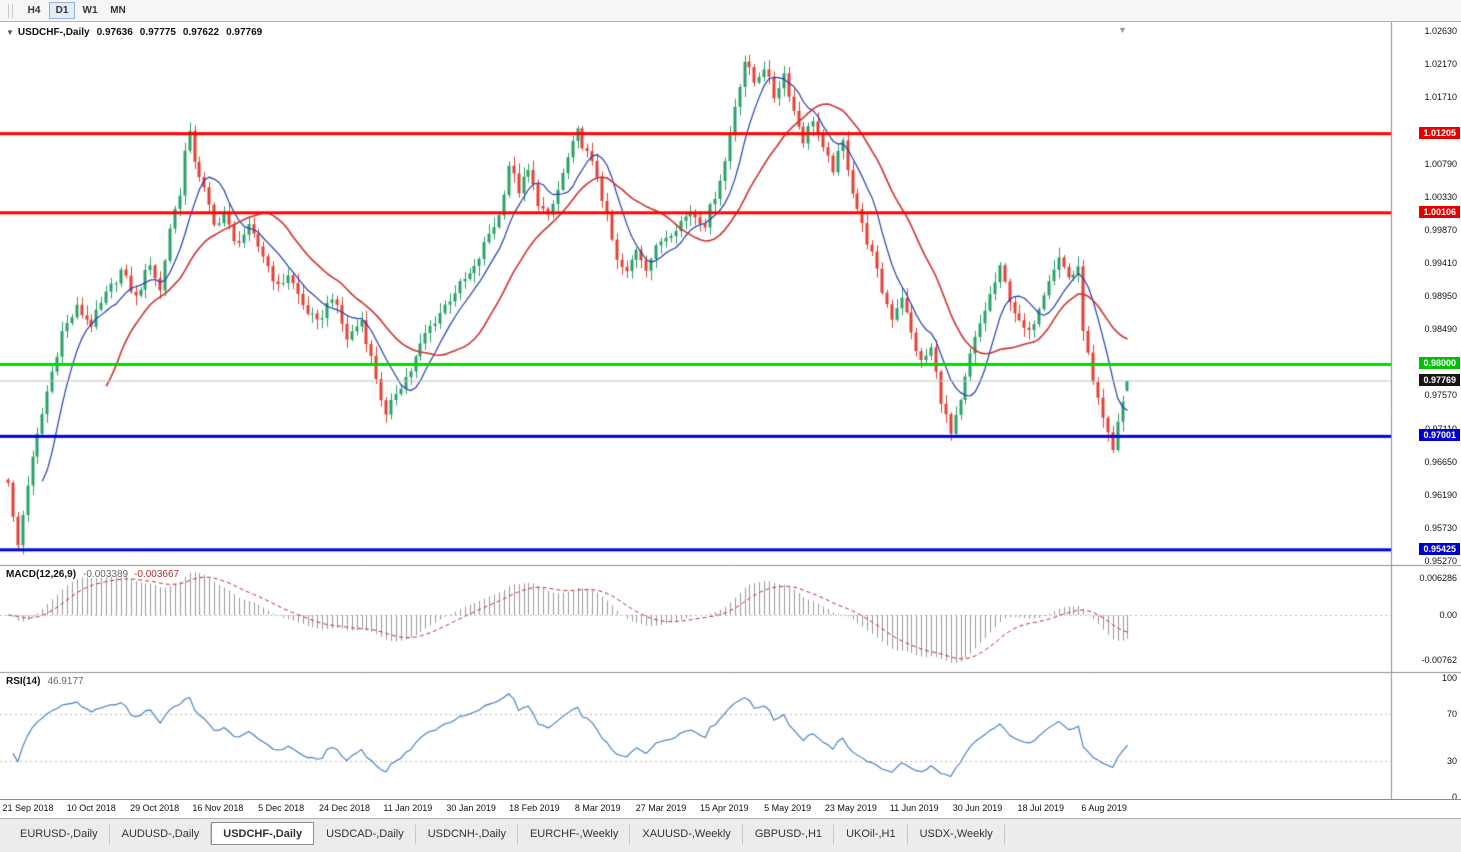 Image resolution: width=1461 pixels, height=852 pixels. I want to click on price-axis-label: 0.97110, so click(1441, 429).